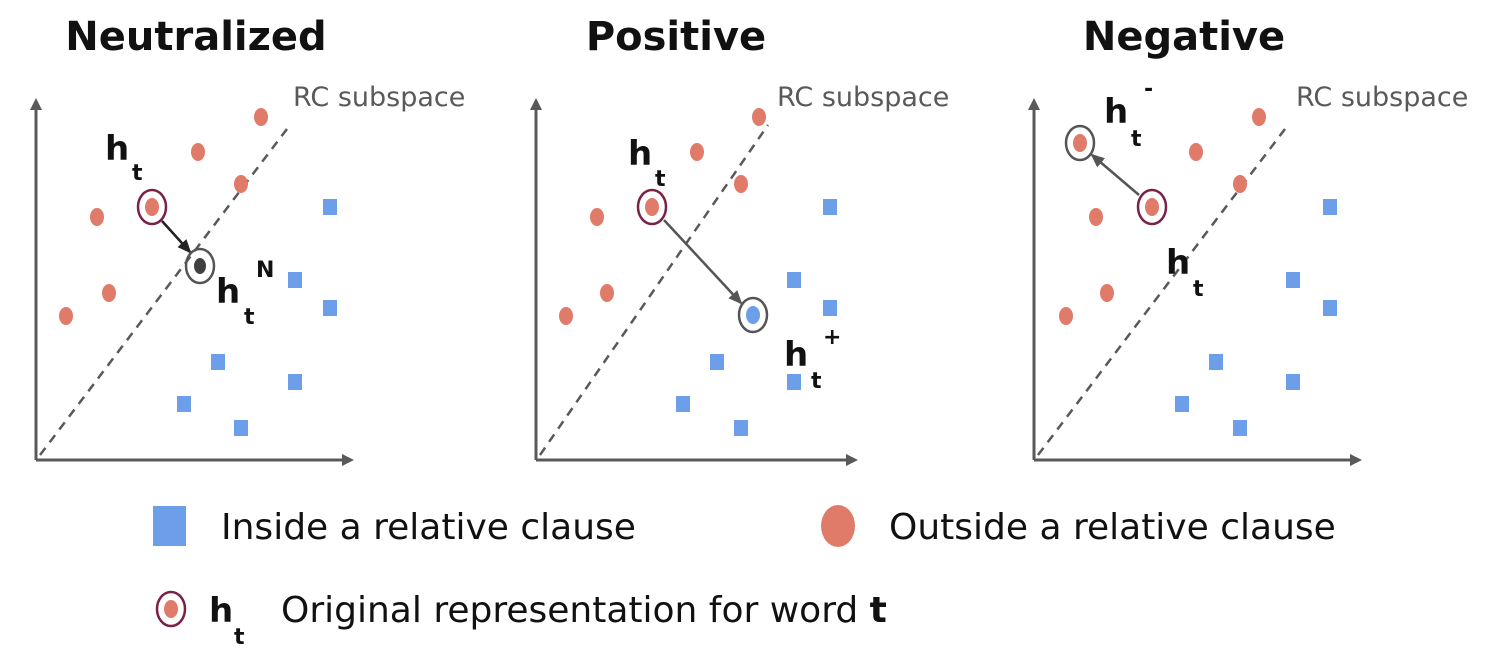  What do you see at coordinates (265, 270) in the screenshot?
I see `n-superscript: N` at bounding box center [265, 270].